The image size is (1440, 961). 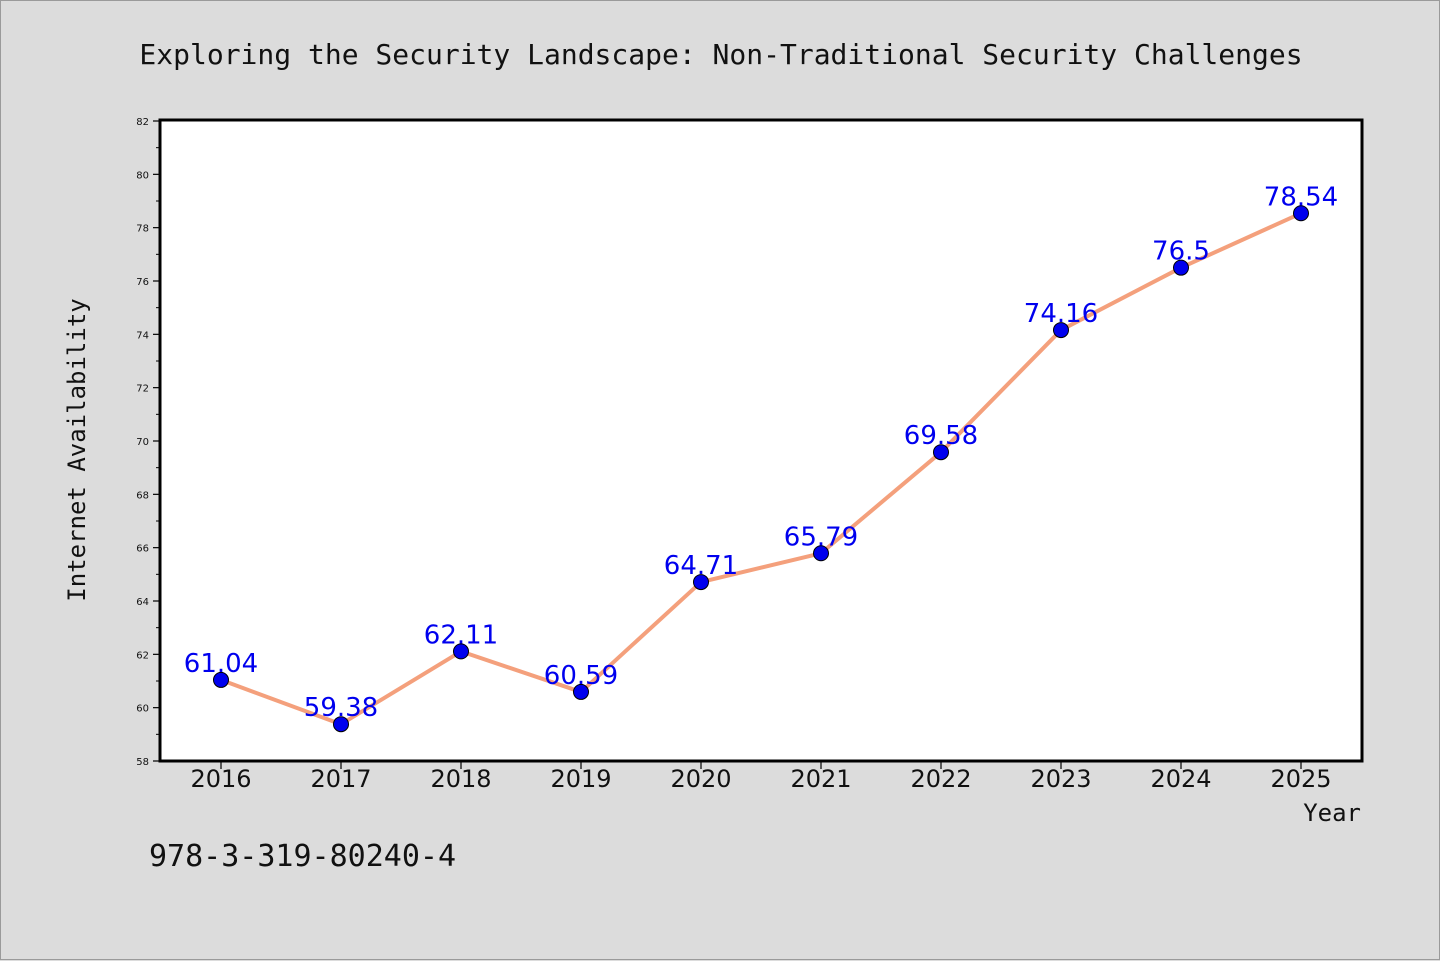 I want to click on data-label: 78.54, so click(x=1301, y=197).